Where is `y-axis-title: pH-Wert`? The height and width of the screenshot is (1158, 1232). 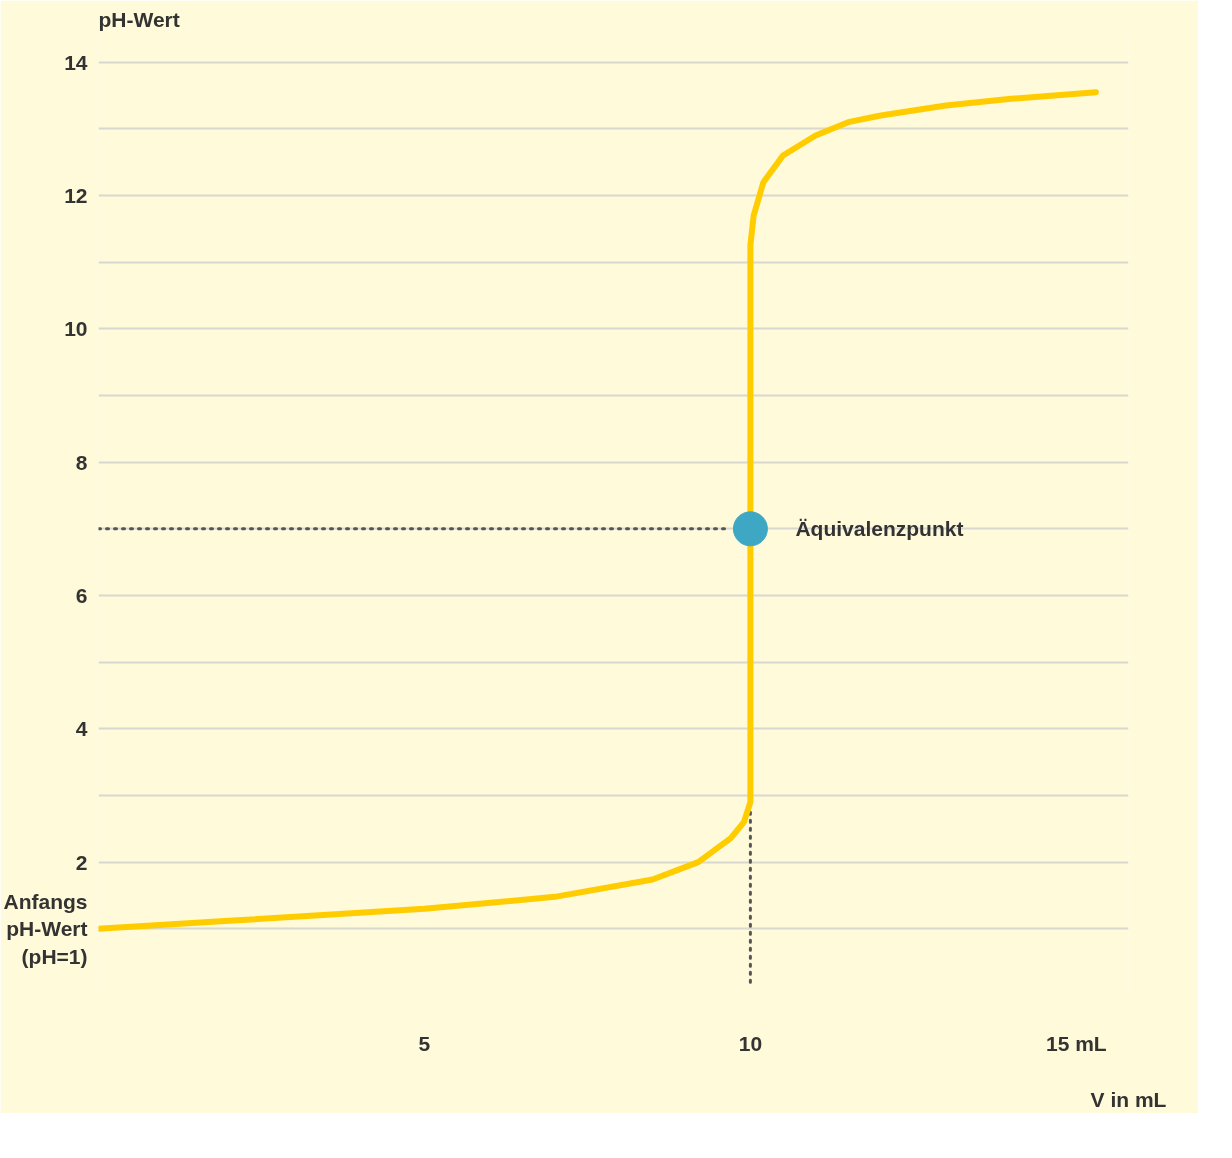 y-axis-title: pH-Wert is located at coordinates (139, 19).